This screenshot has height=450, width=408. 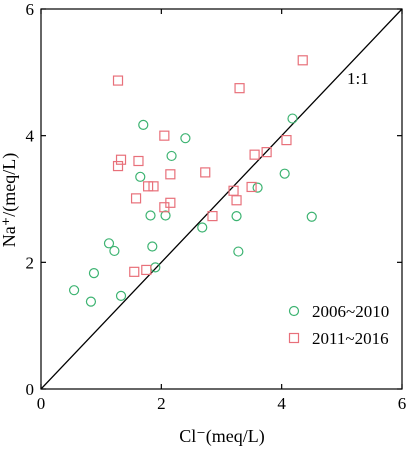 What do you see at coordinates (402, 403) in the screenshot?
I see `x-tick-label-3: 6` at bounding box center [402, 403].